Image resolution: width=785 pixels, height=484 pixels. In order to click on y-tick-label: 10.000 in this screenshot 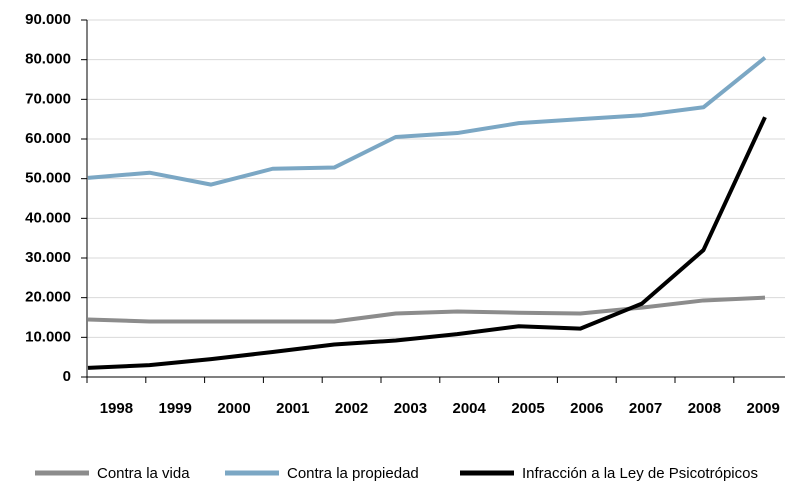, I will do `click(48, 336)`.